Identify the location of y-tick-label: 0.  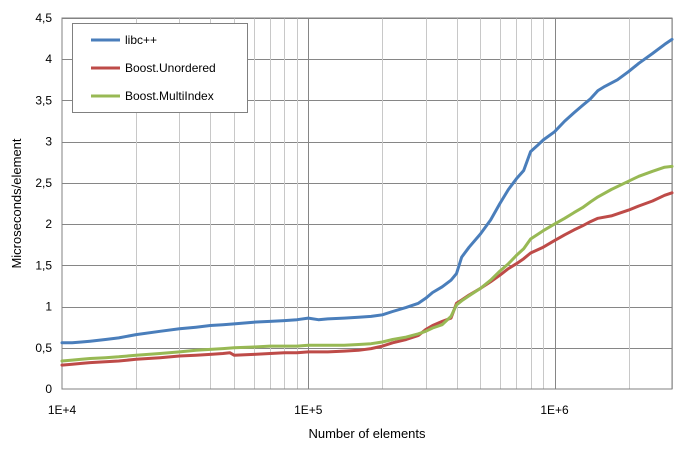
(48, 389).